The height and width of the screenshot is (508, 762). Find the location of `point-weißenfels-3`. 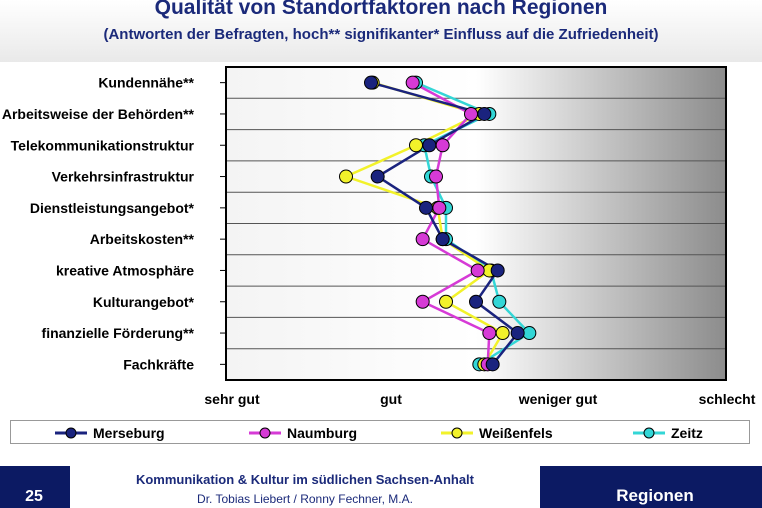

point-weißenfels-3 is located at coordinates (346, 176).